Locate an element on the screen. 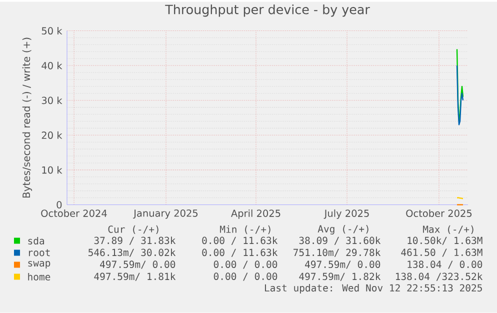  text: 497.59m/ 1.82k is located at coordinates (340, 277).